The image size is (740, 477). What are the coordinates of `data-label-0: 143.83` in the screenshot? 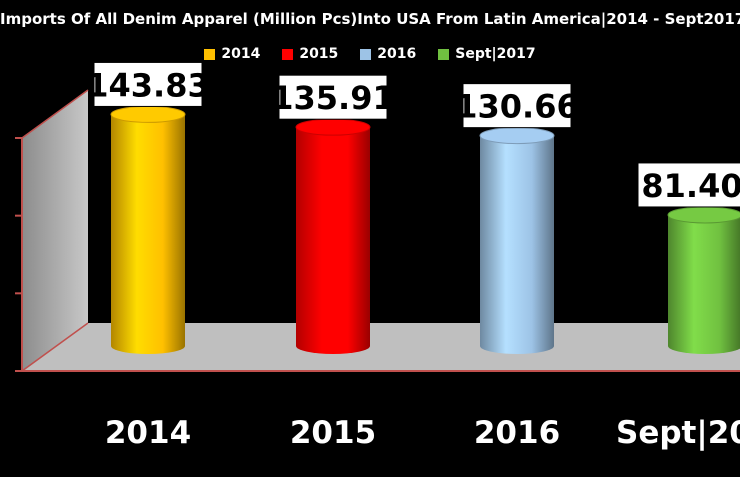 It's located at (147, 85).